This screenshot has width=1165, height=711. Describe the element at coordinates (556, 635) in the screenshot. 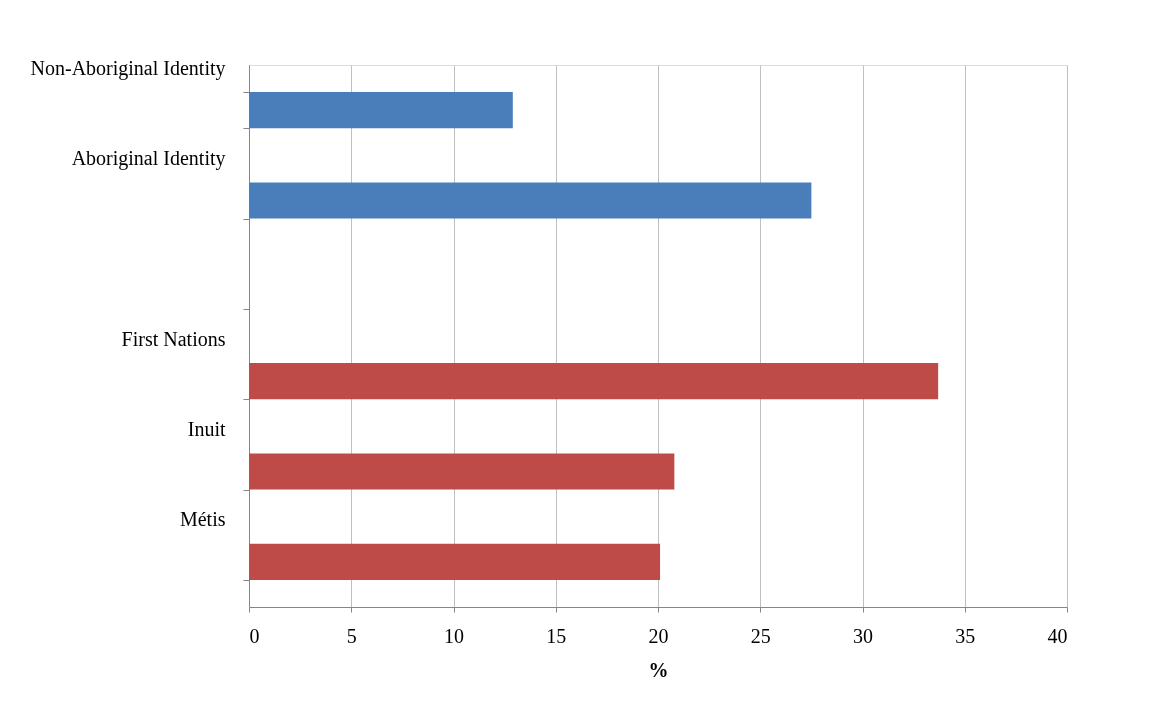

I see `x-tick-label: 15` at that location.